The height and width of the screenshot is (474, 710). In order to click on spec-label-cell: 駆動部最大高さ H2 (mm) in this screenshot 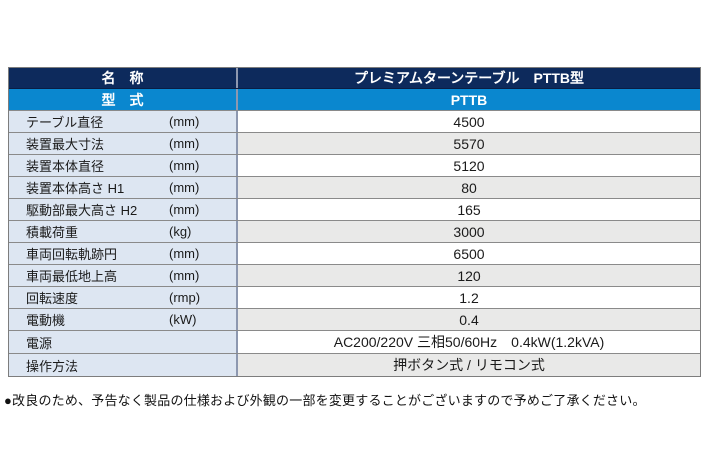, I will do `click(123, 209)`.